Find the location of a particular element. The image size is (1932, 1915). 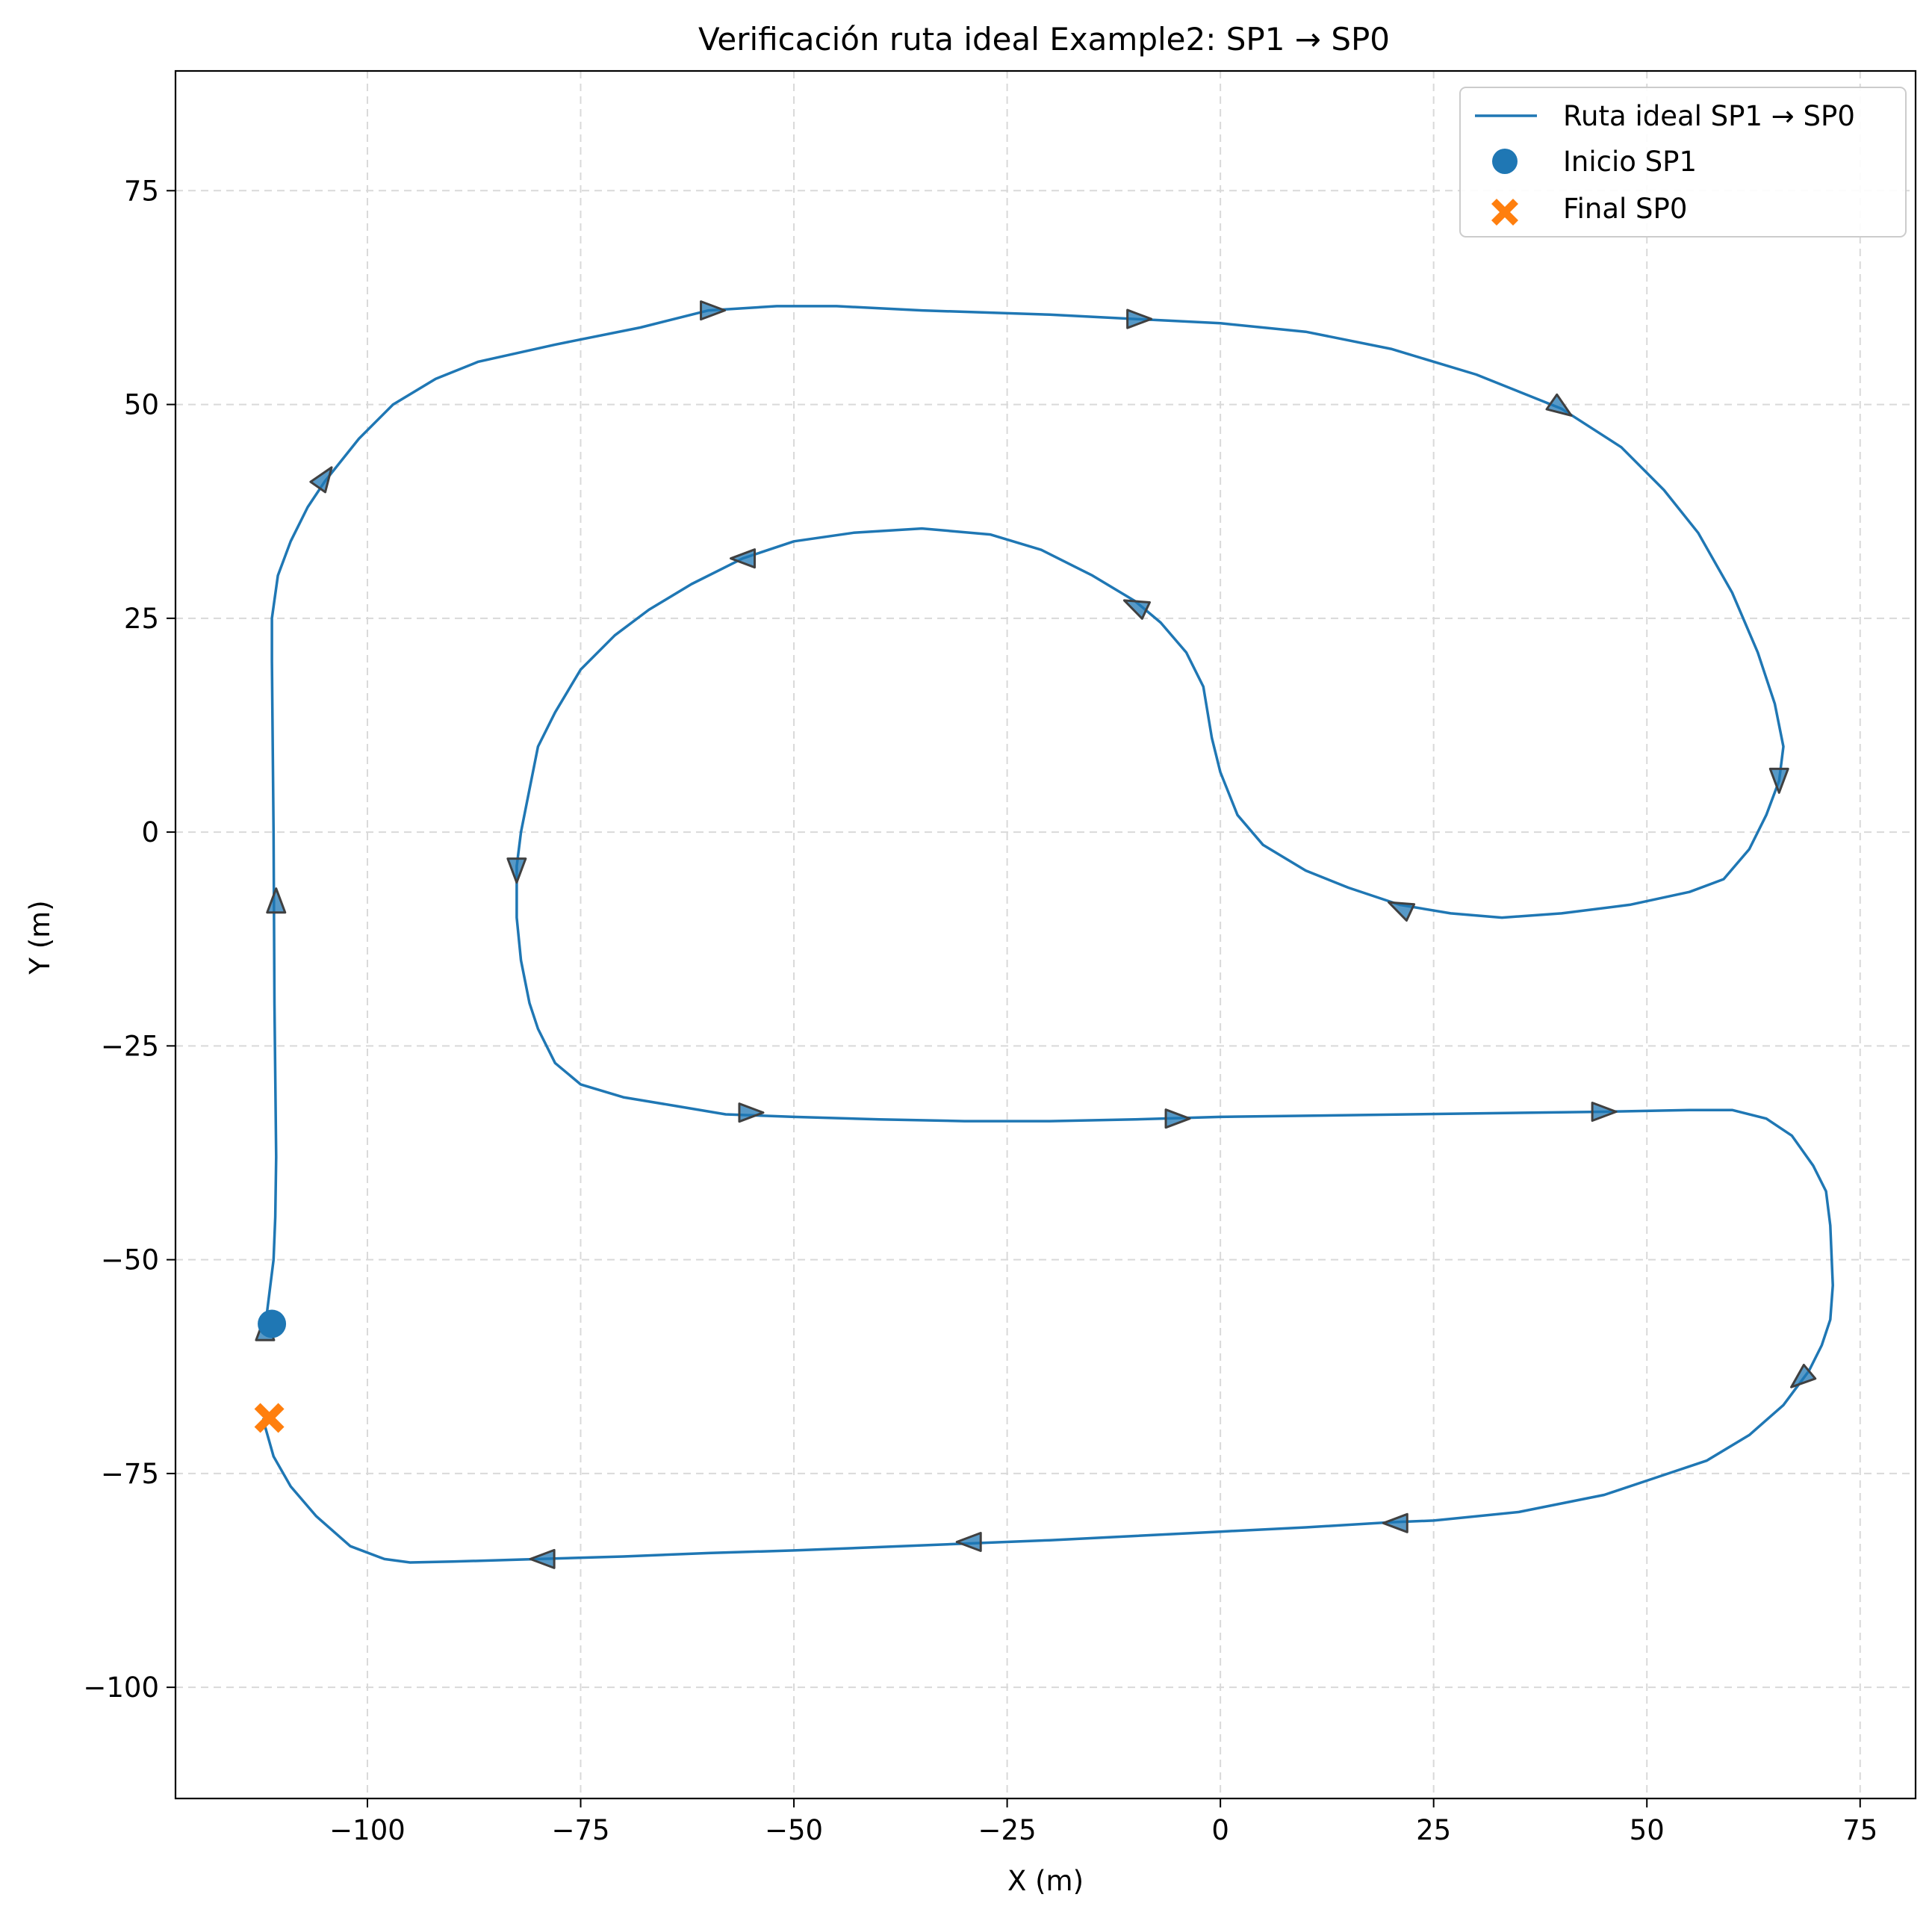

x-tick-label: −25 is located at coordinates (1007, 1830).